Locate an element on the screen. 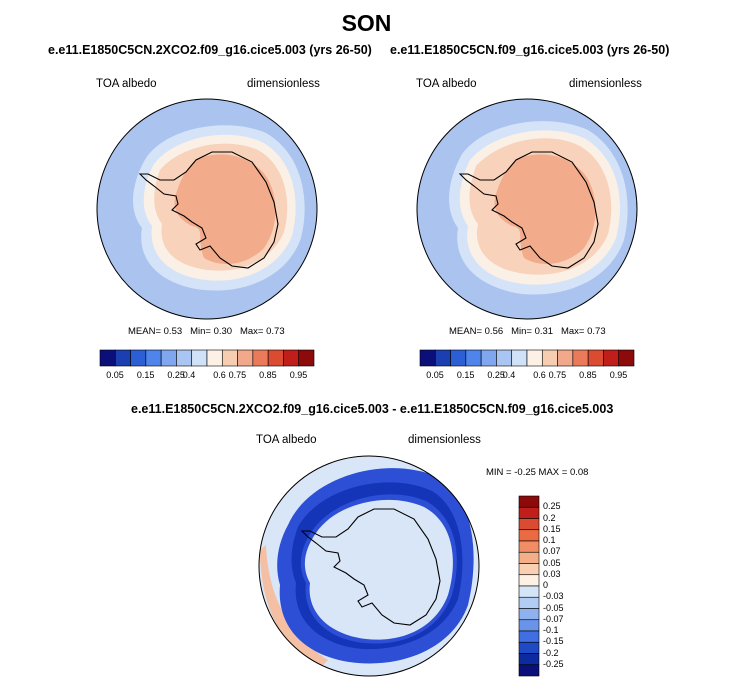 This screenshot has height=682, width=733. panel1-min-value: 0.30 is located at coordinates (223, 331).